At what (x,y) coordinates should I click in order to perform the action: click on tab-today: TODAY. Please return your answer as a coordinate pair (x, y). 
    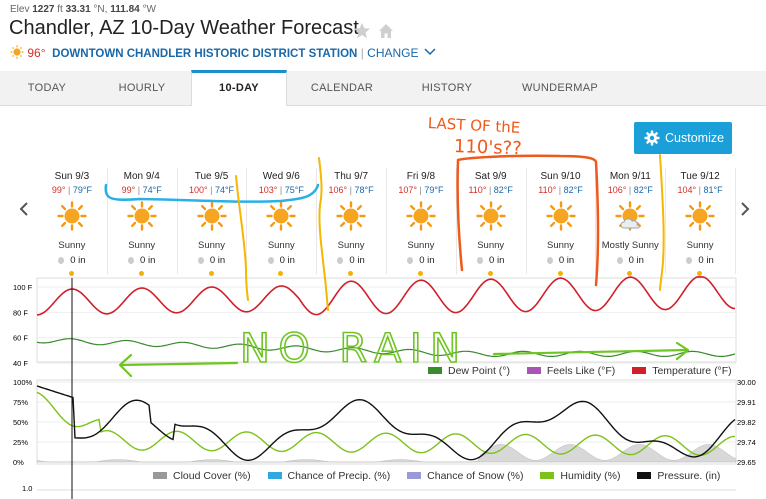
    Looking at the image, I should click on (47, 88).